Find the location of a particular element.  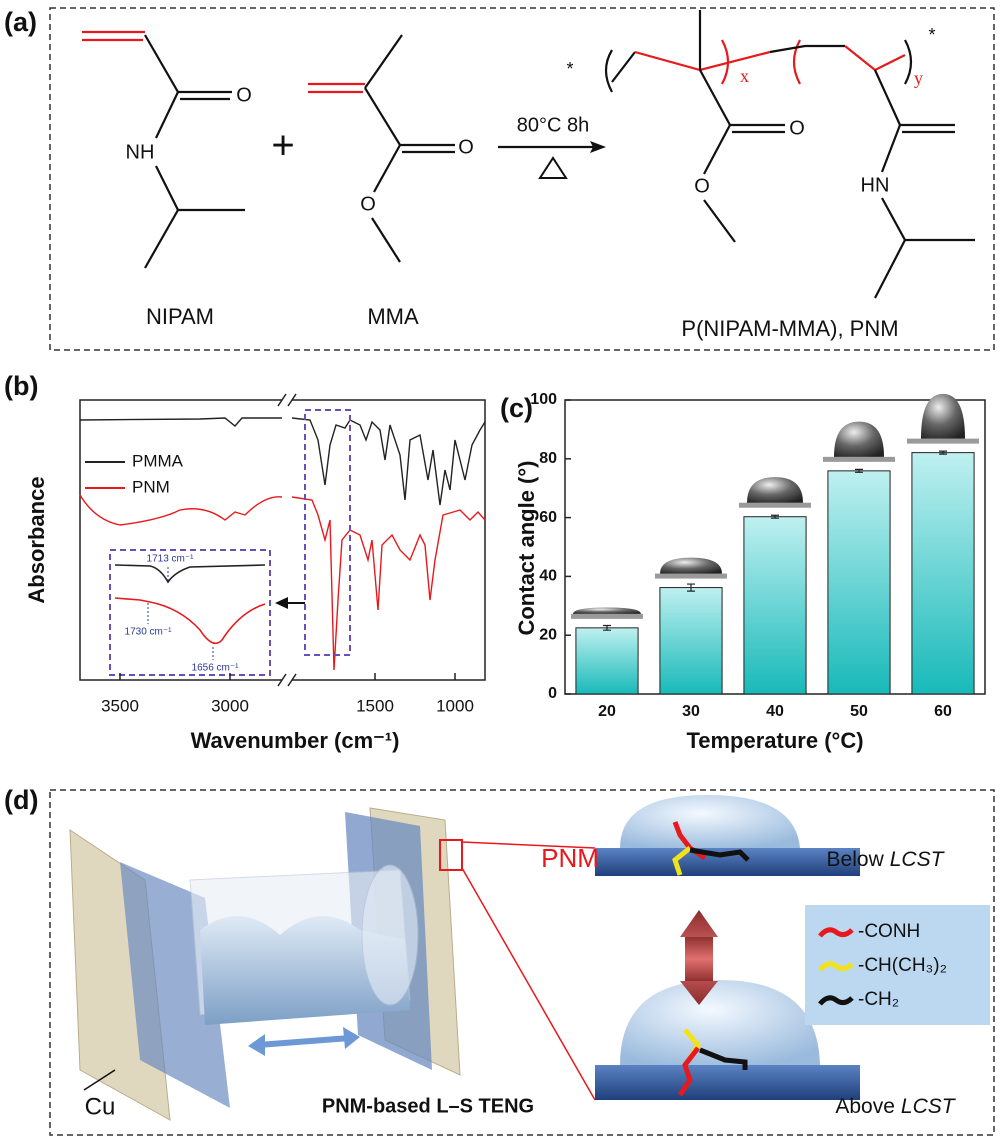

atom-label: NH is located at coordinates (140, 152).